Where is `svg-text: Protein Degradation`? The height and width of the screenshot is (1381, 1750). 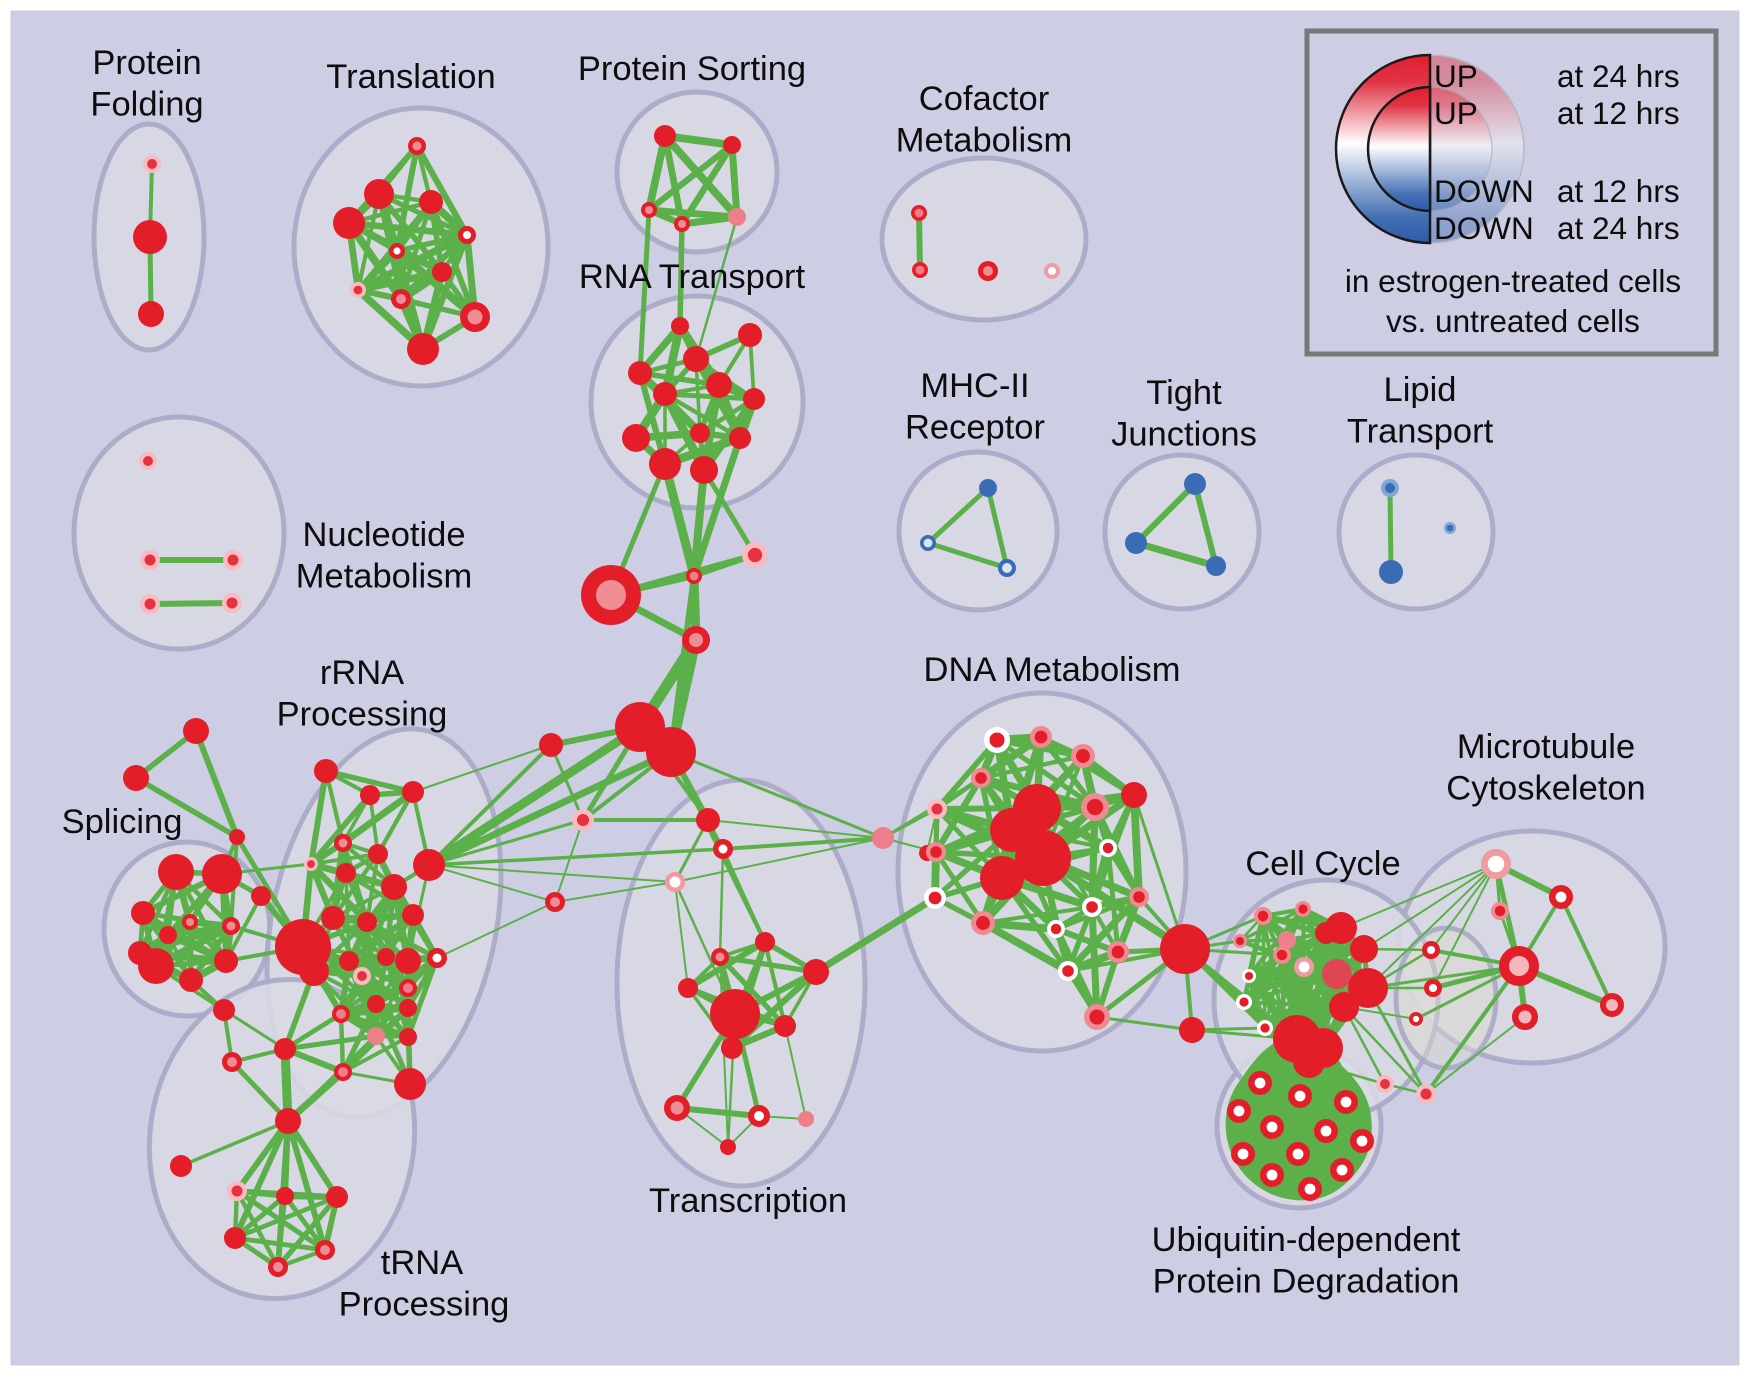
svg-text: Protein Degradation is located at coordinates (1306, 1282).